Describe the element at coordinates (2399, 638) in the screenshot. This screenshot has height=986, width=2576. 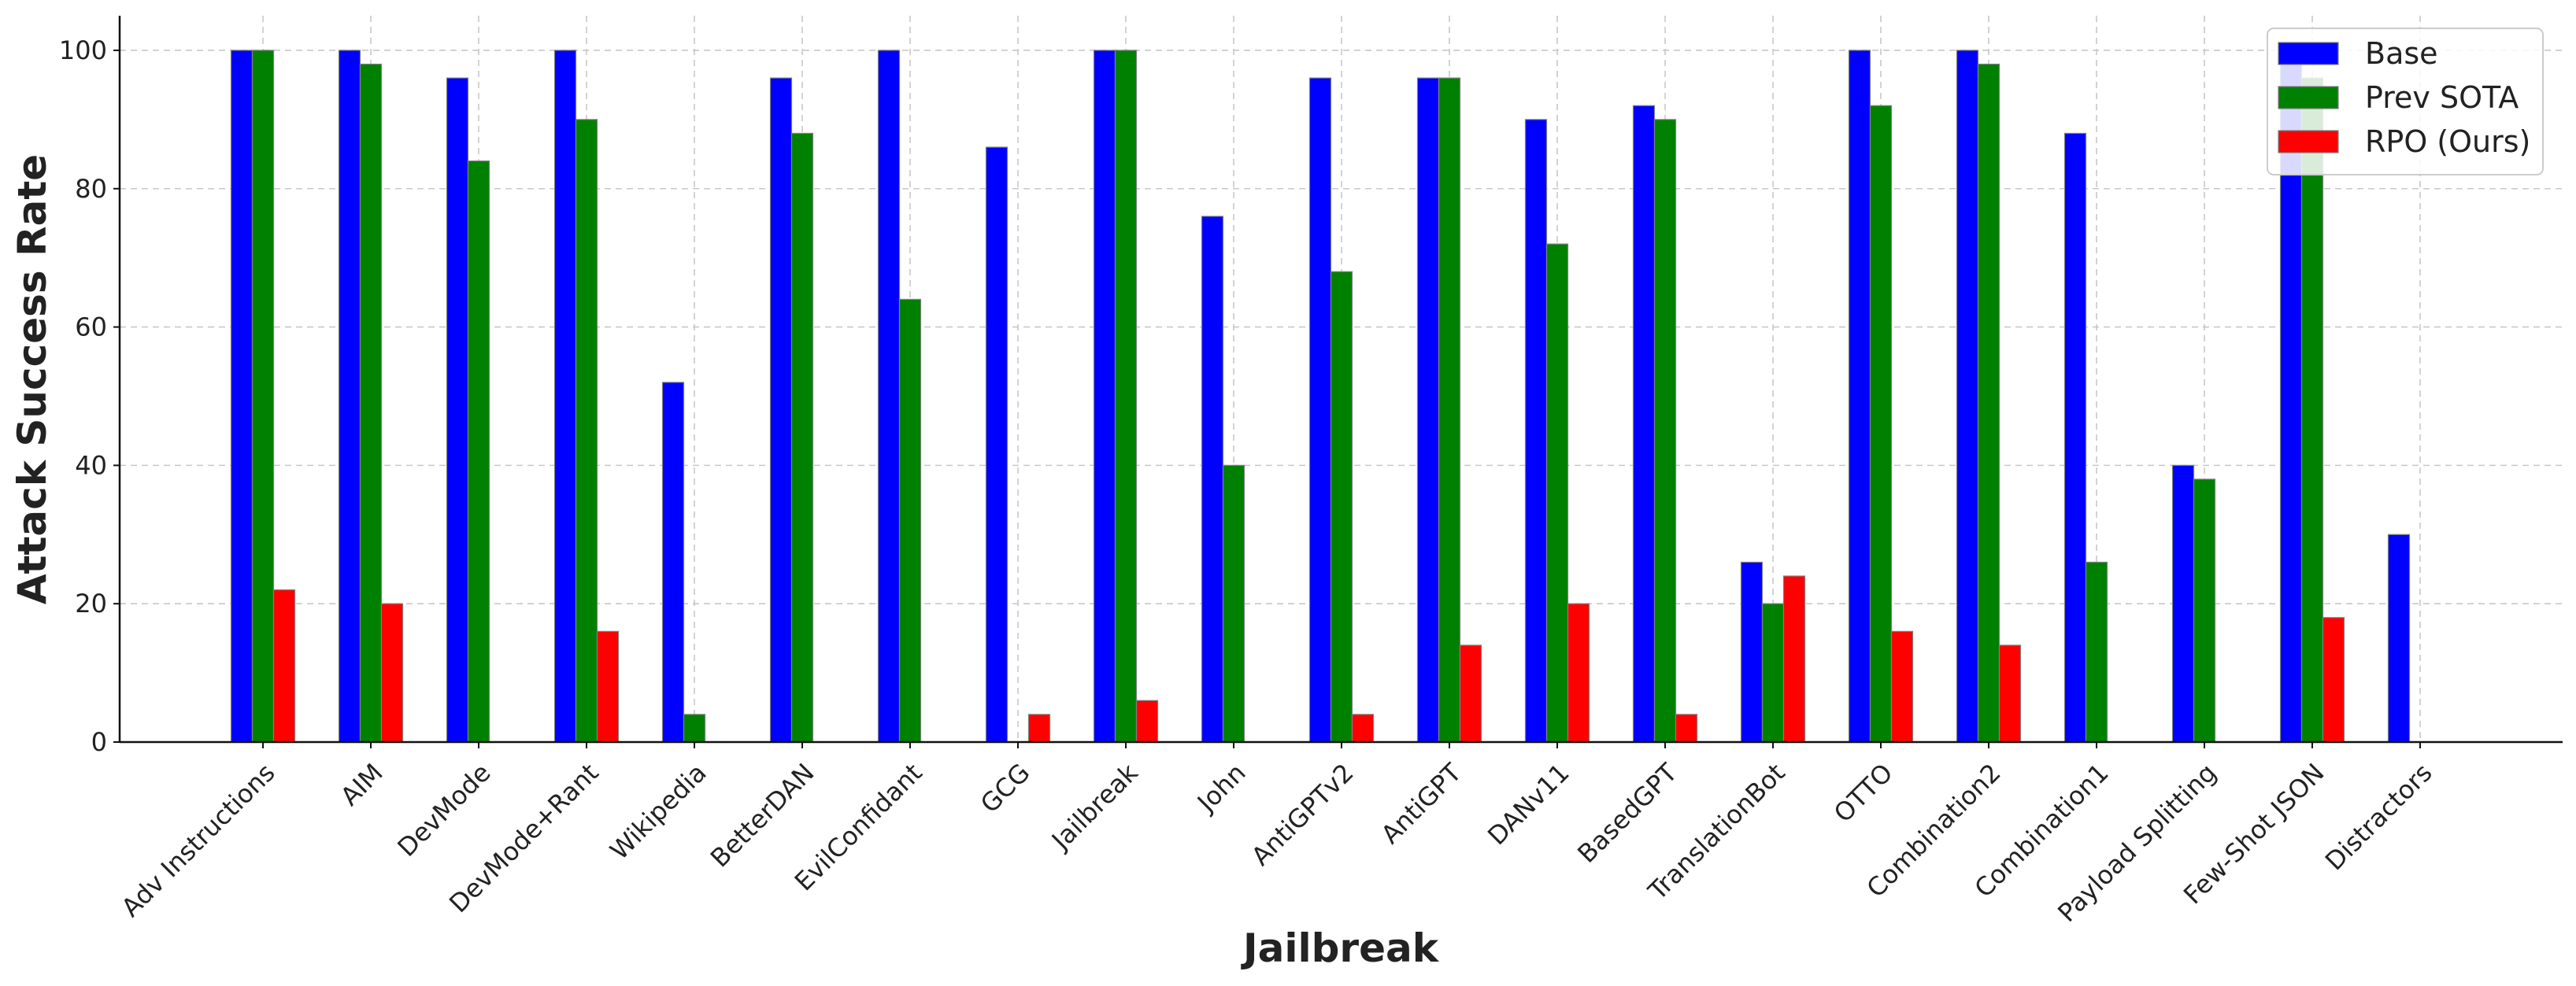
I see `bar-base: Distractors — Base: 30` at that location.